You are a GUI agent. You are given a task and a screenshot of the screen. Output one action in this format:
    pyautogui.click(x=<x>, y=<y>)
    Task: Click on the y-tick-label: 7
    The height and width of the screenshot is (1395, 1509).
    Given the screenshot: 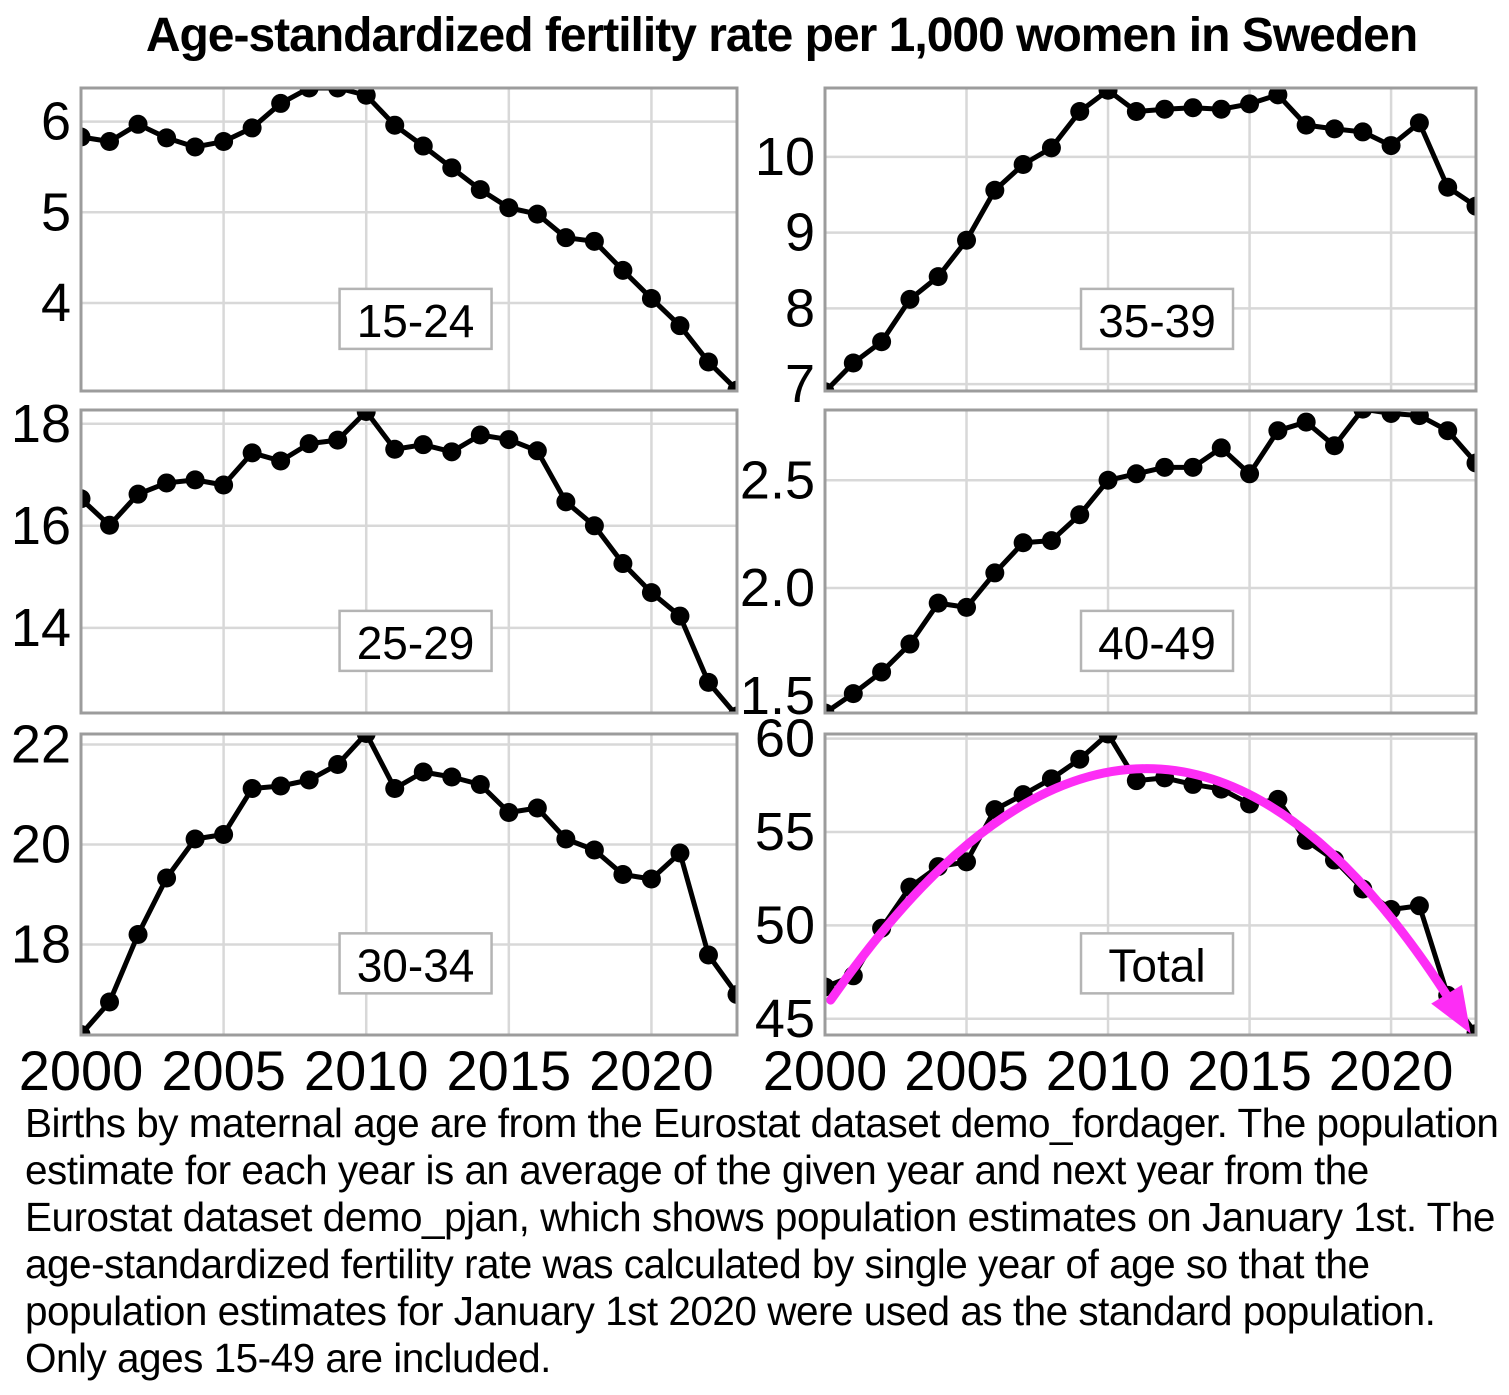 What is the action you would take?
    pyautogui.click(x=800, y=384)
    